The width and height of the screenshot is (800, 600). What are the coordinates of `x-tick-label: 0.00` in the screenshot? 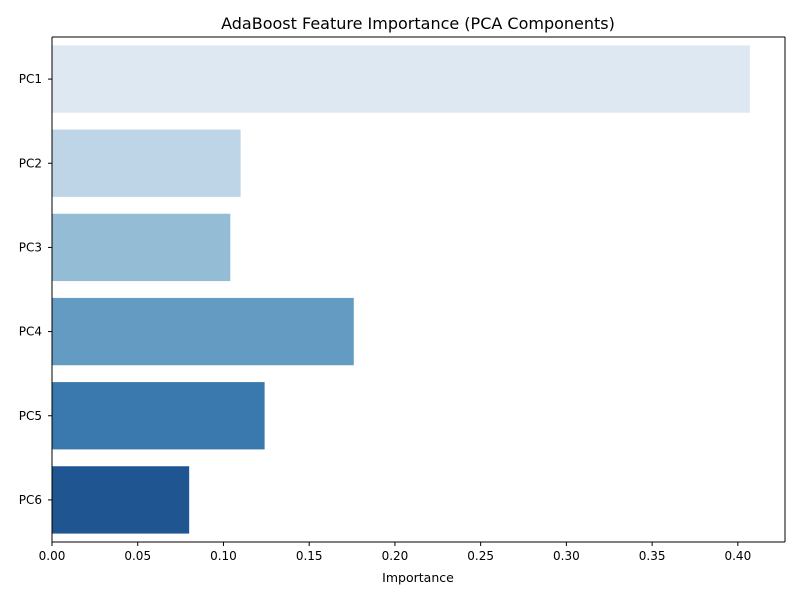 It's located at (52, 556).